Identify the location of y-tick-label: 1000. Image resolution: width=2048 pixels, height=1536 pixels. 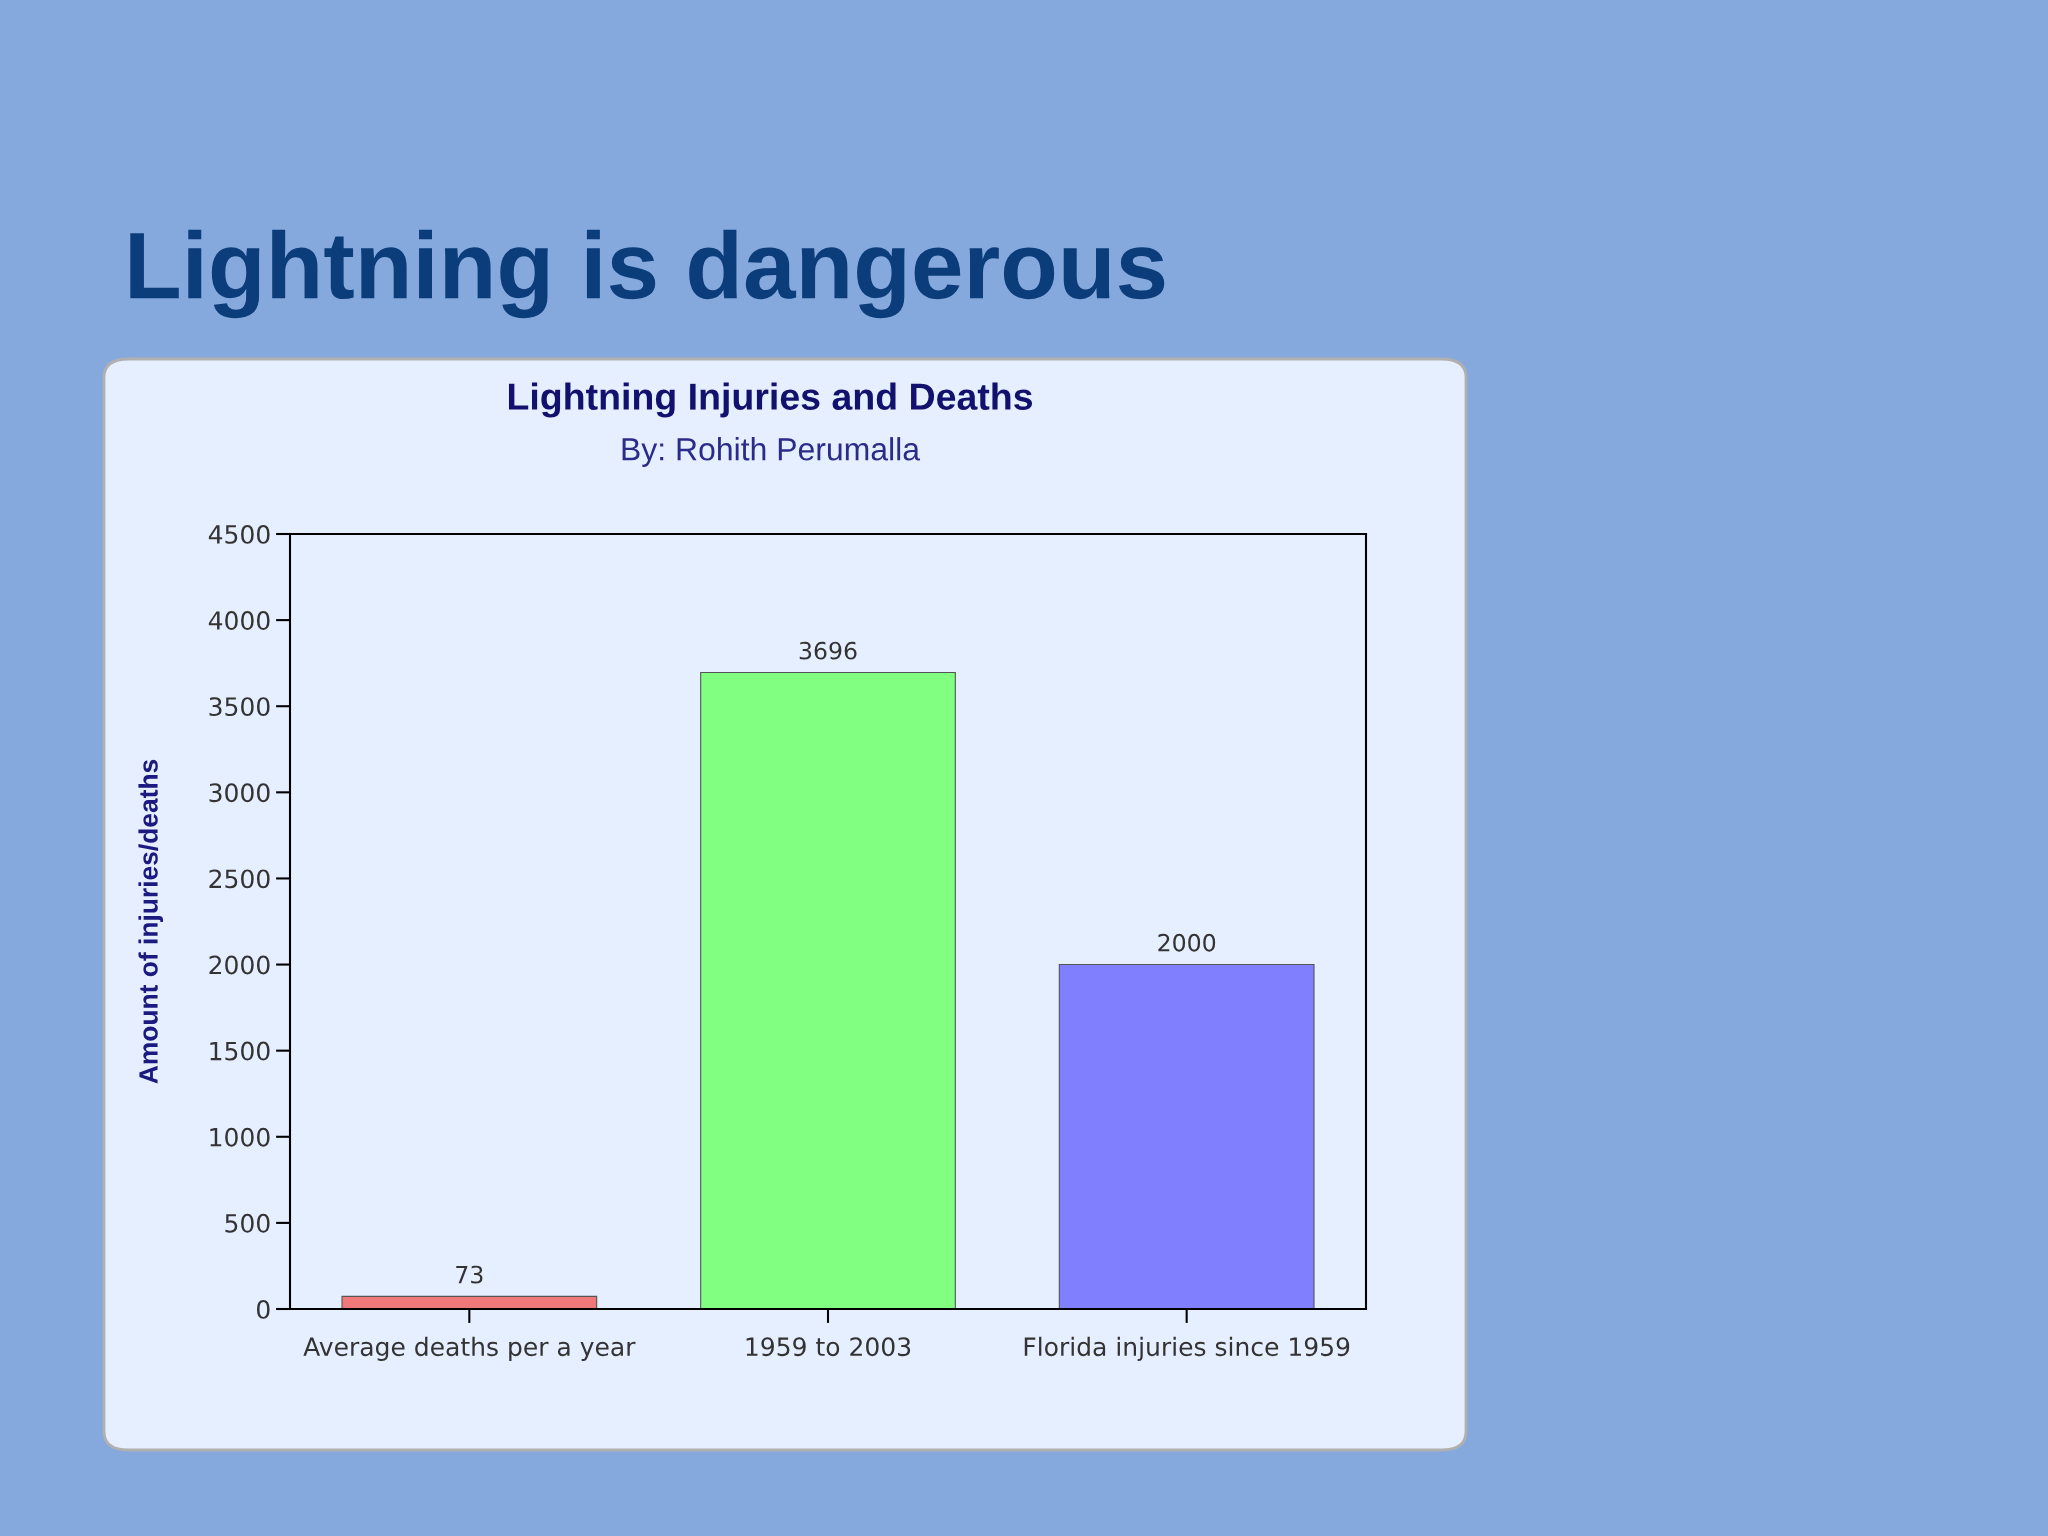
(240, 1137).